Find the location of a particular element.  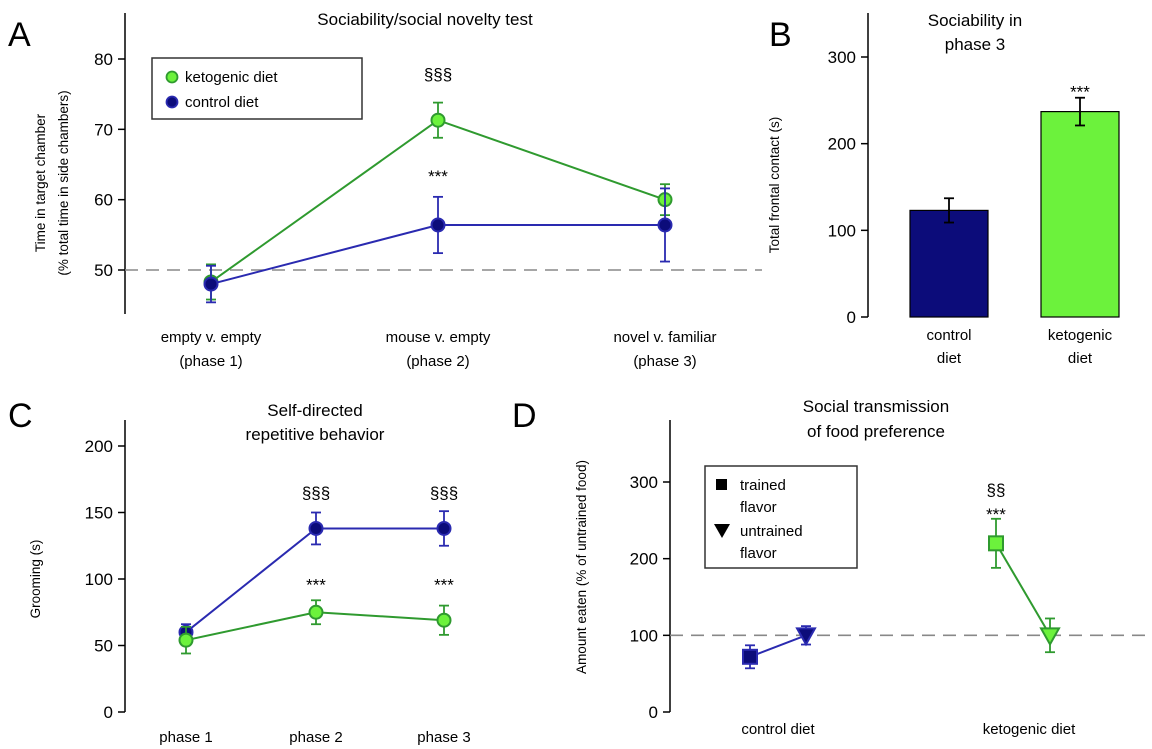

panel-a-legend-ketogenic-label: ketogenic diet is located at coordinates (231, 77).